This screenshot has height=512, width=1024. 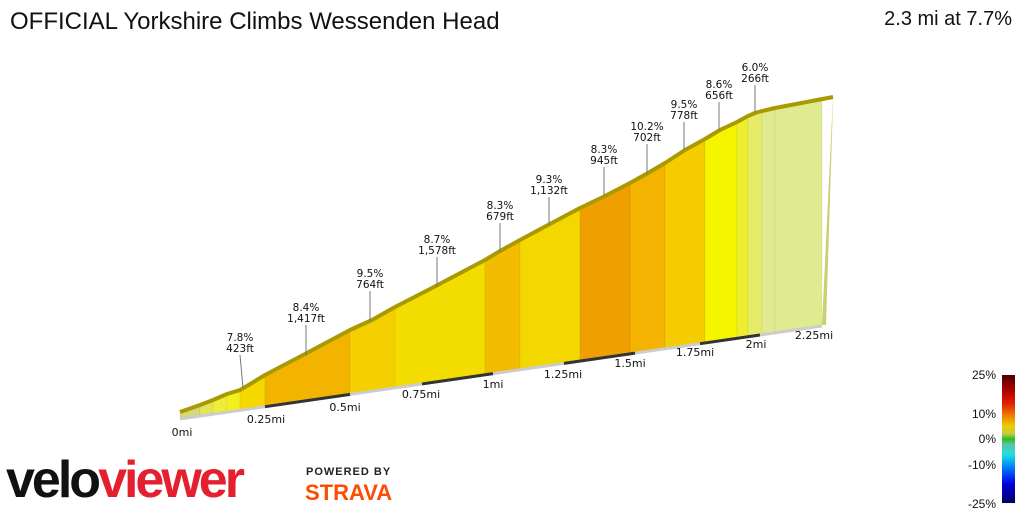 I want to click on scale-label: -10%, so click(x=981, y=465).